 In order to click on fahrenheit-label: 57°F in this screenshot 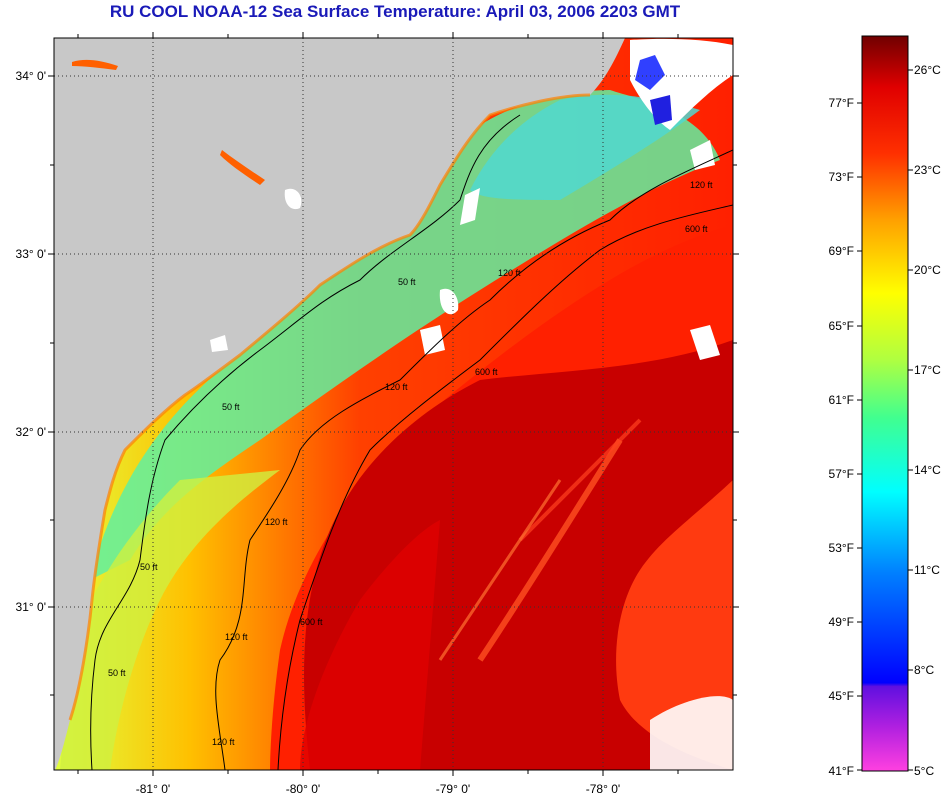, I will do `click(841, 474)`.